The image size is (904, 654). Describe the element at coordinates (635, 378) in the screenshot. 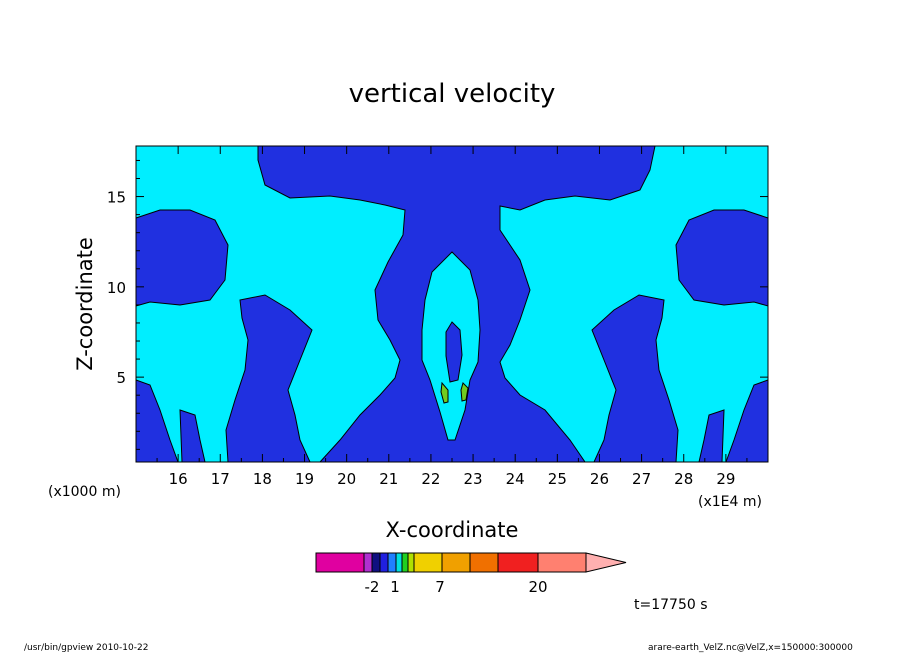

I see `contour-negative-right-mid` at that location.